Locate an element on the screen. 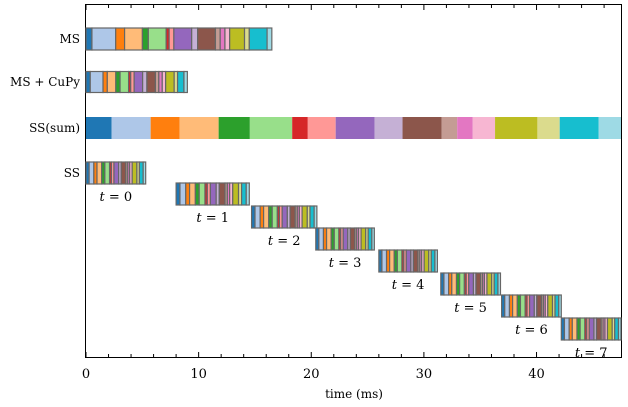 Image resolution: width=628 pixels, height=407 pixels. row-label: SS is located at coordinates (72, 173).